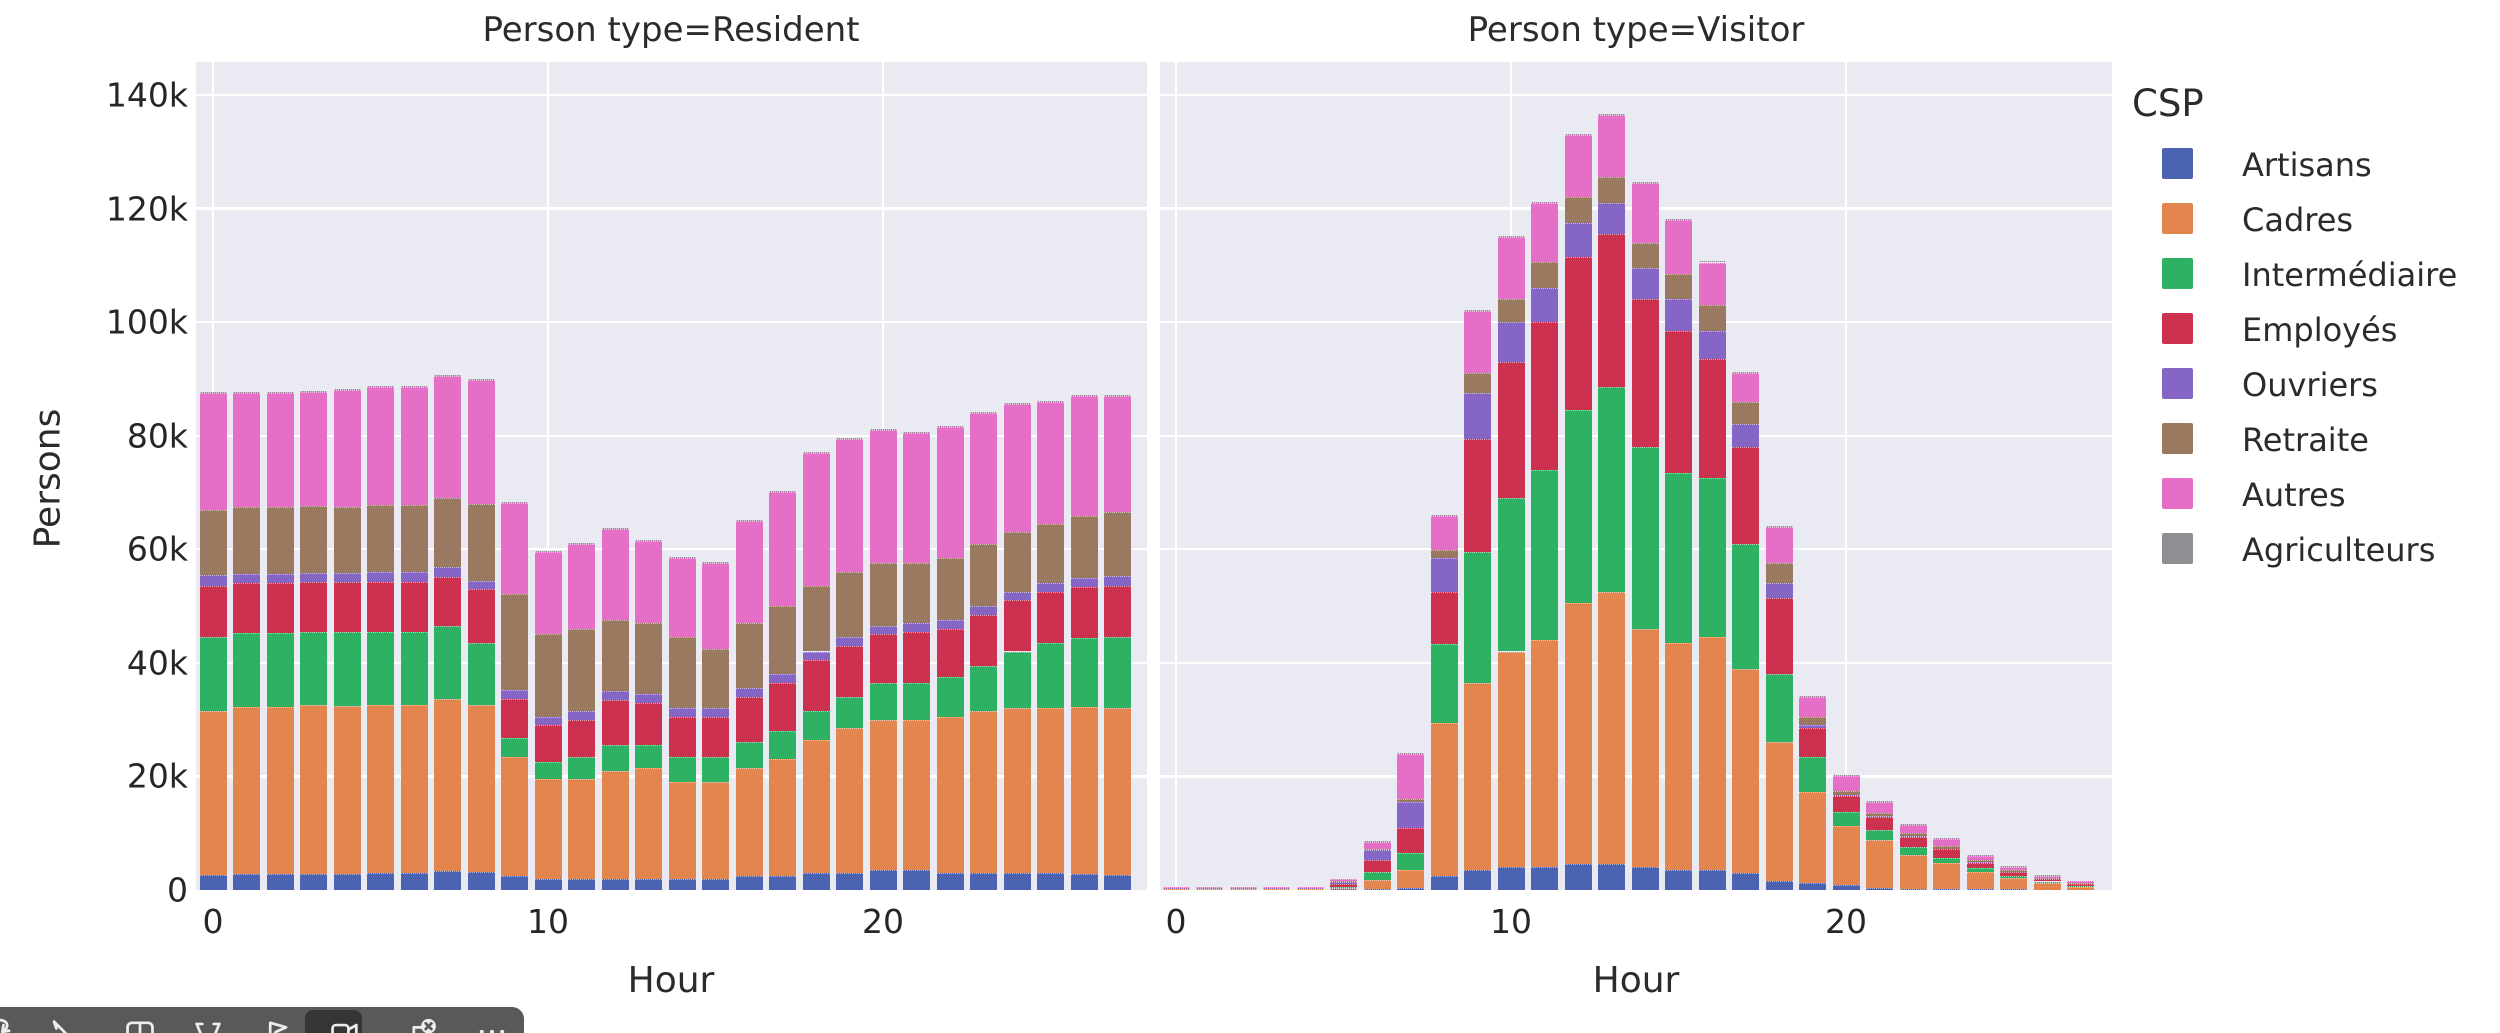 This screenshot has height=1033, width=2500. I want to click on windows-icon, so click(140, 1024).